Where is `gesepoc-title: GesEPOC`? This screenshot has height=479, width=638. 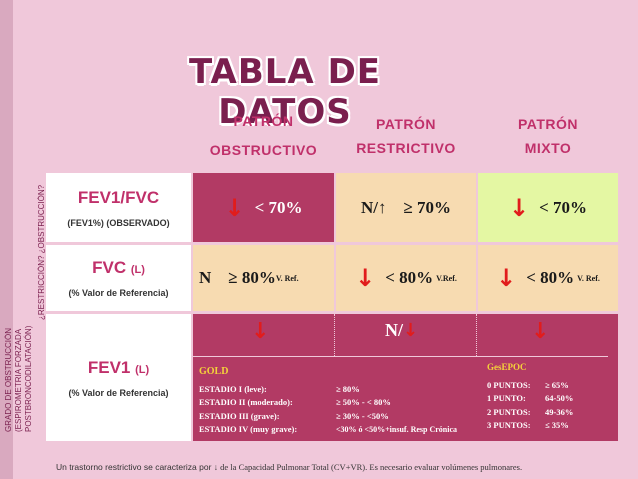 gesepoc-title: GesEPOC is located at coordinates (507, 367).